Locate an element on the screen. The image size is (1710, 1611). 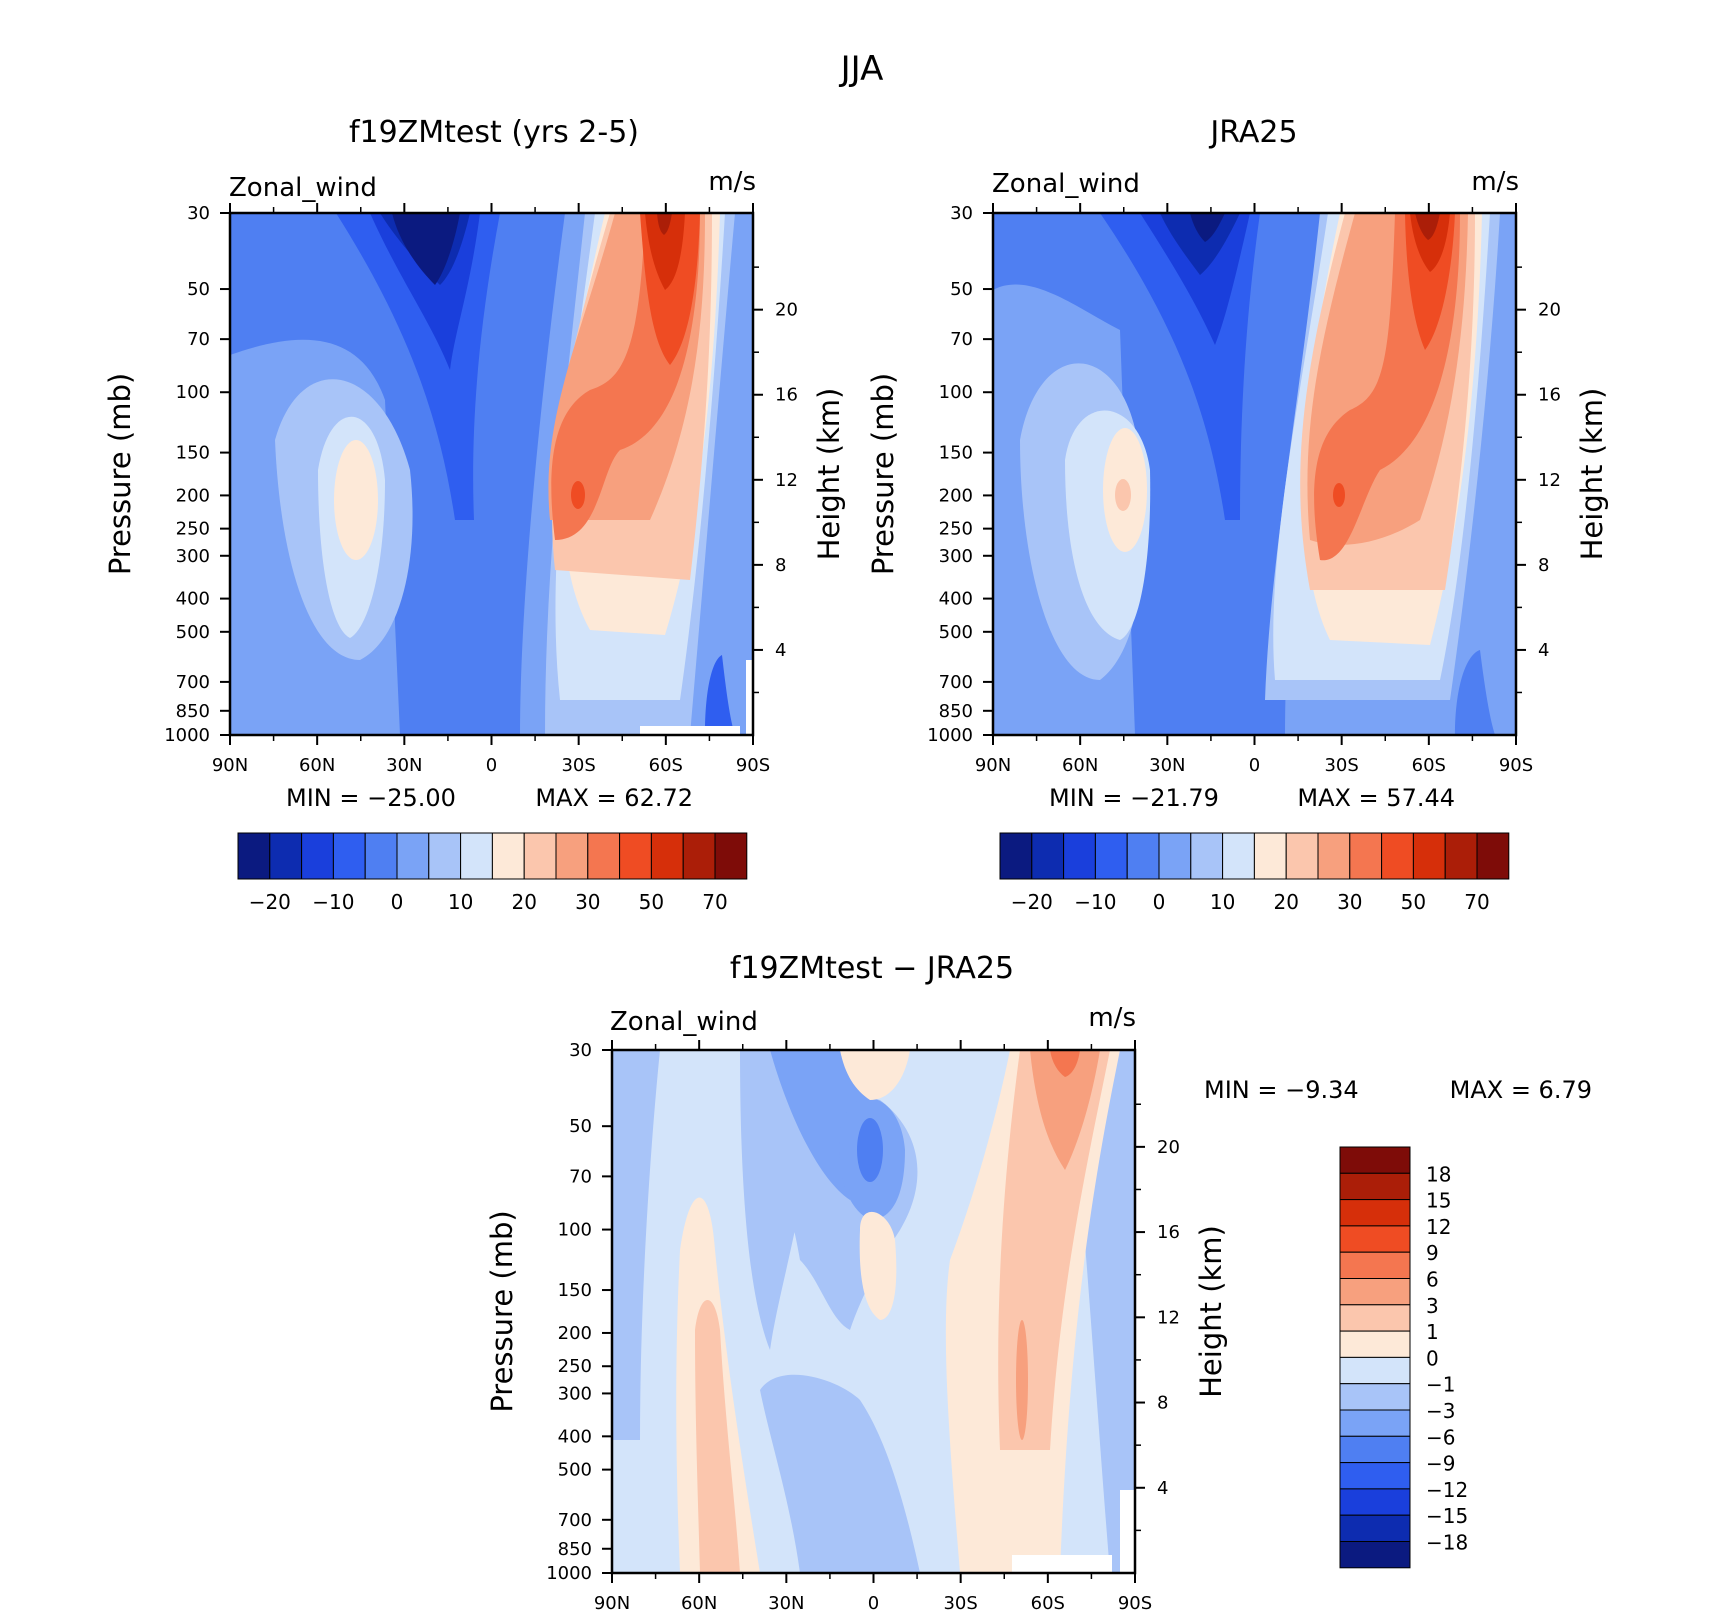
figure-title: JJA is located at coordinates (861, 69).